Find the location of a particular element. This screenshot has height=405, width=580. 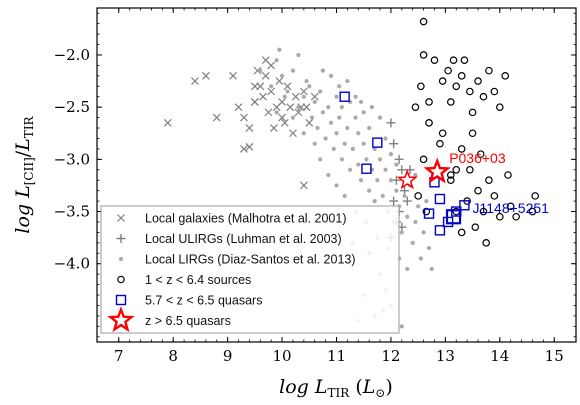

legend-label: 5.7 < z < 6.5 quasars is located at coordinates (203, 301).